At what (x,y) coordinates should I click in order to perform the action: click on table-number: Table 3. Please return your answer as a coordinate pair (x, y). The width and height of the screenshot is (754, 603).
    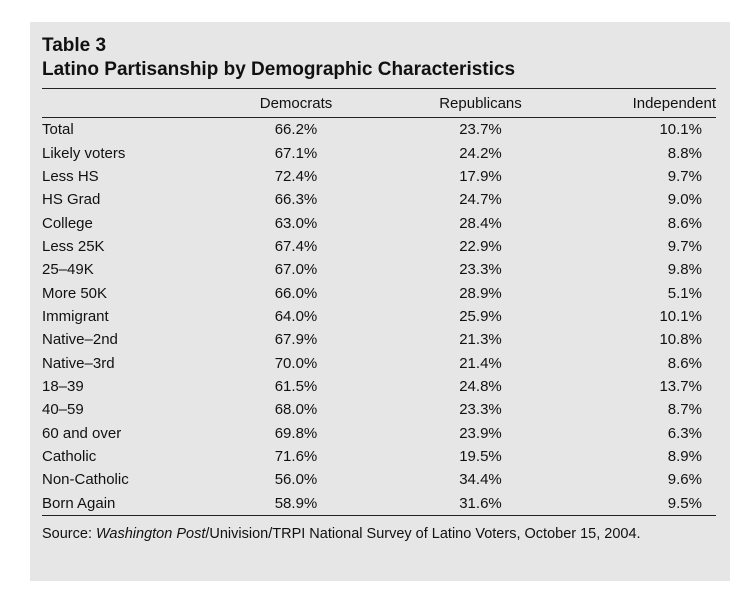
    Looking at the image, I should click on (74, 45).